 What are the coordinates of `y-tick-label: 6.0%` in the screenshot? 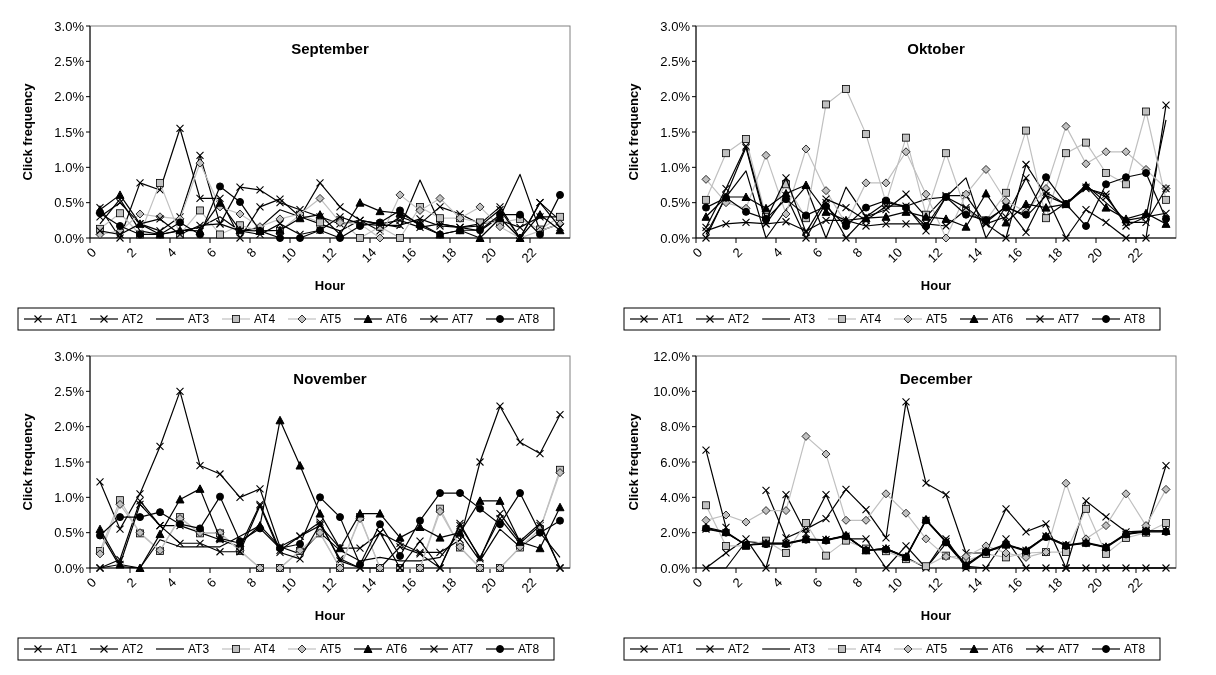 It's located at (675, 462).